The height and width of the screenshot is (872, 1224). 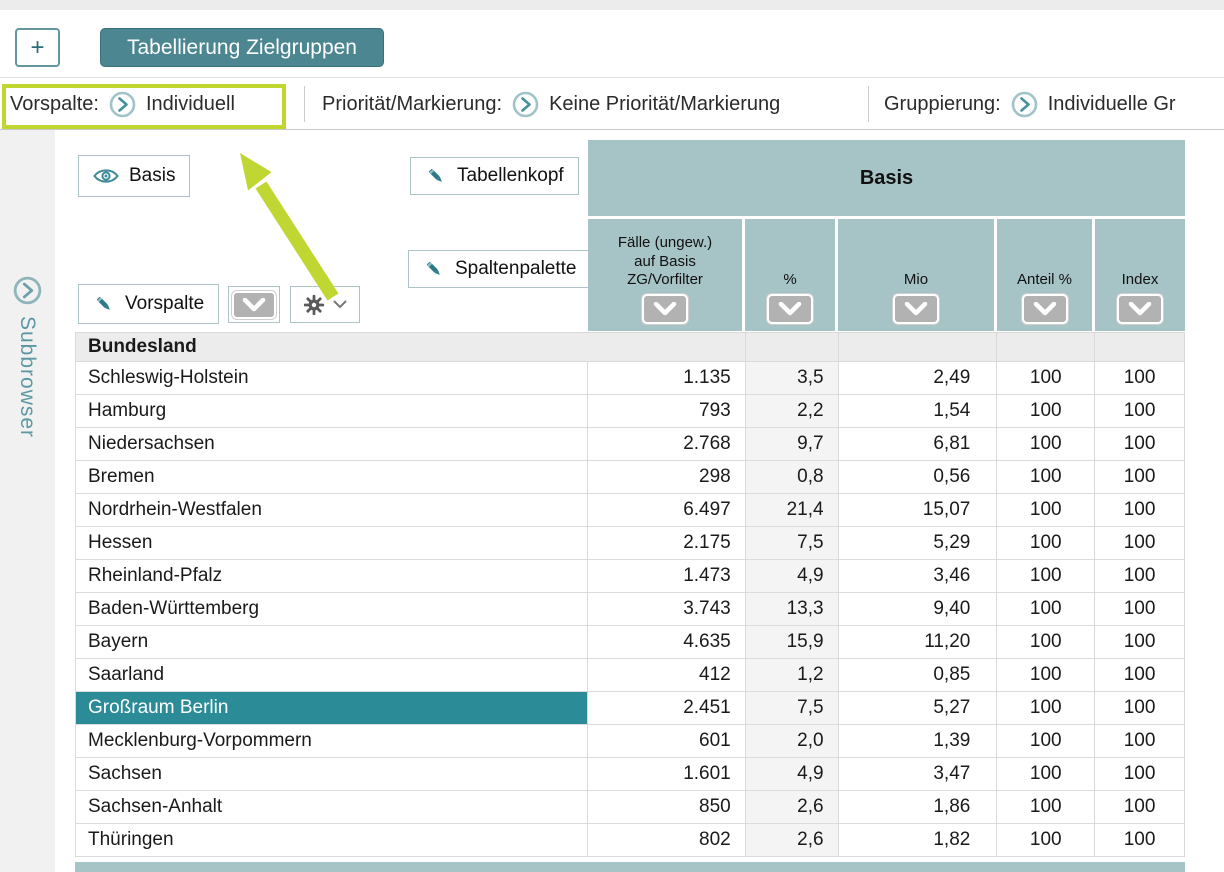 I want to click on subbrowser-label: Subbrowser, so click(x=27, y=377).